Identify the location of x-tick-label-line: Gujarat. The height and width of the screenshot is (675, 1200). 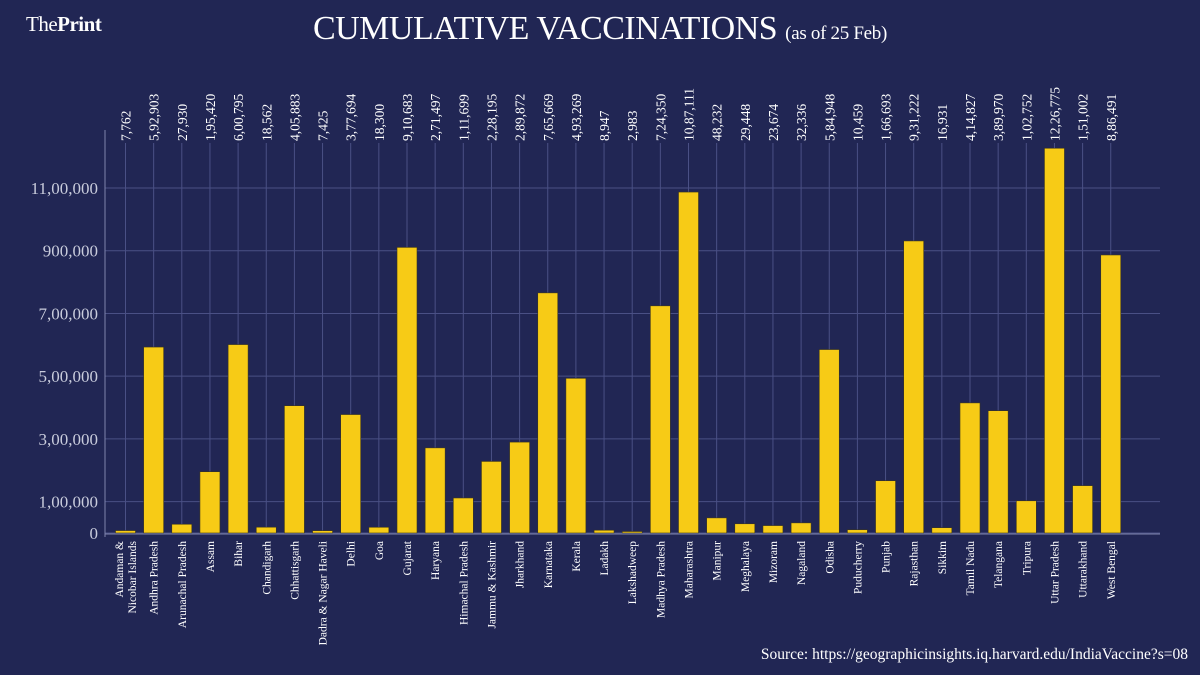
(408, 557).